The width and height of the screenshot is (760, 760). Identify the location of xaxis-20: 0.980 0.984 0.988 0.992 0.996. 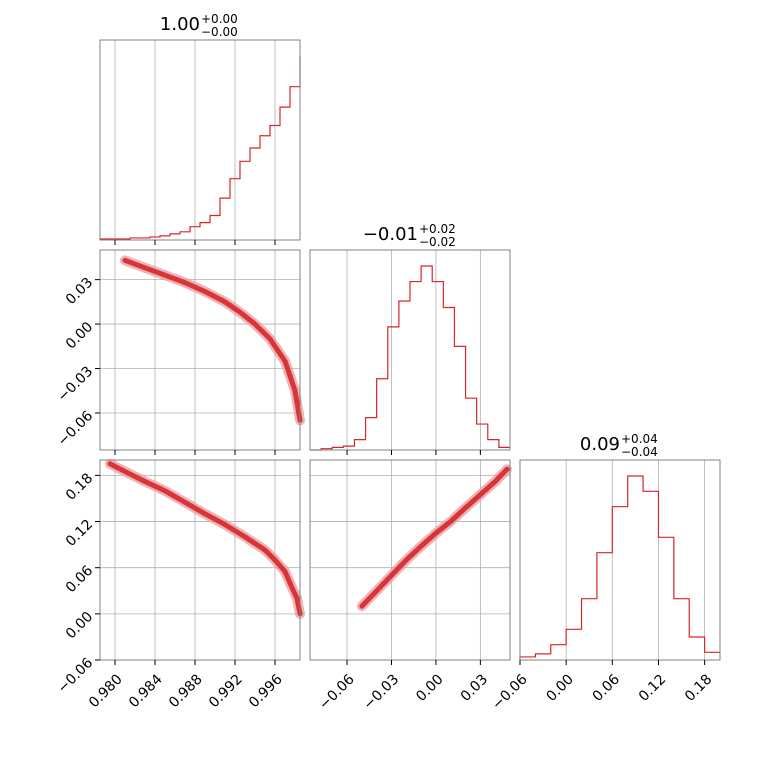
(186, 685).